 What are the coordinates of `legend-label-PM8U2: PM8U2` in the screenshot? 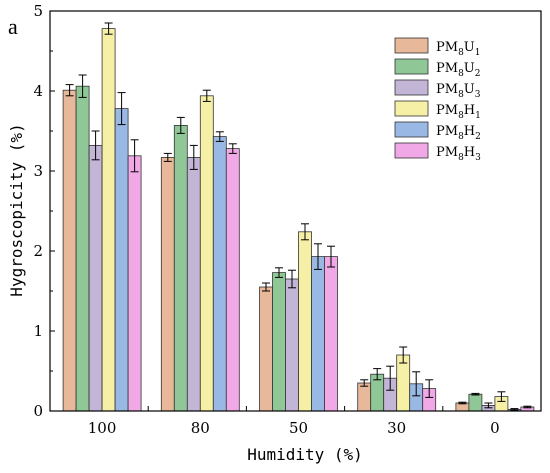 It's located at (458, 70).